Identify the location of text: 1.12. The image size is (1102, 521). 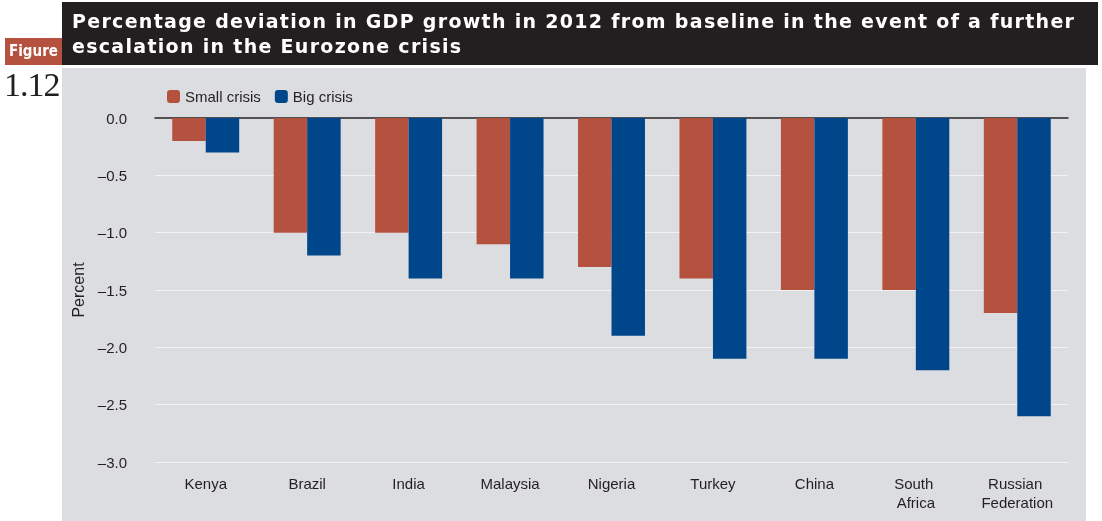
(32, 85).